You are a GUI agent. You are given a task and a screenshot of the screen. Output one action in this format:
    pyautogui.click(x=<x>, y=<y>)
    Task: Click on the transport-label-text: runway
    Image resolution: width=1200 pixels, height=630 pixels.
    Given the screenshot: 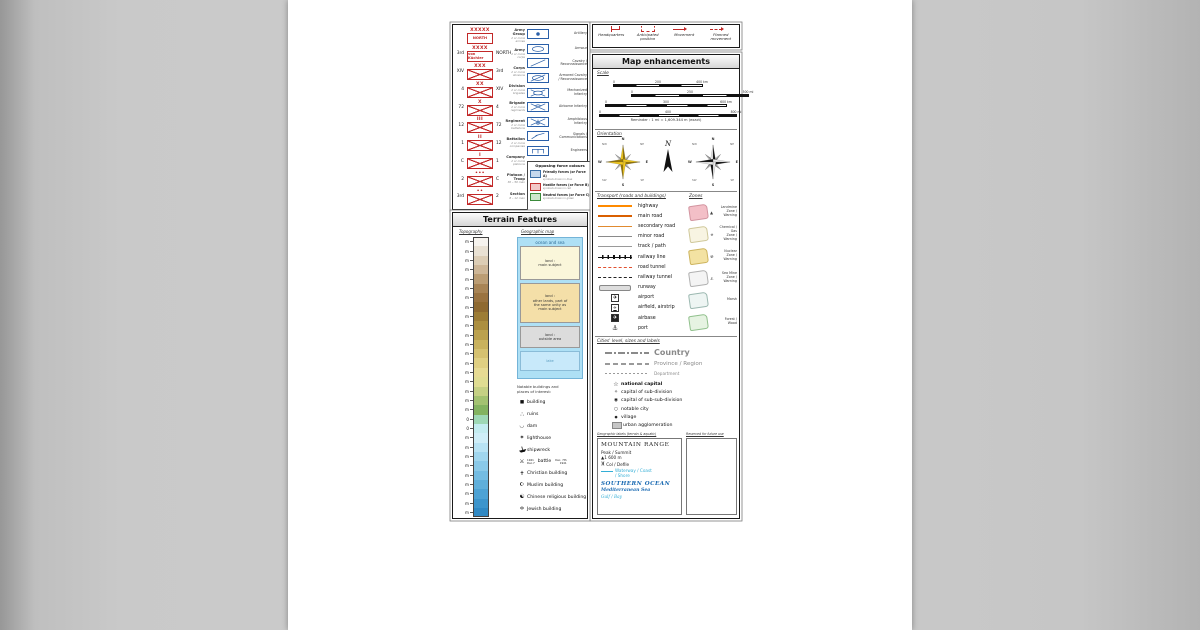 What is the action you would take?
    pyautogui.click(x=647, y=288)
    